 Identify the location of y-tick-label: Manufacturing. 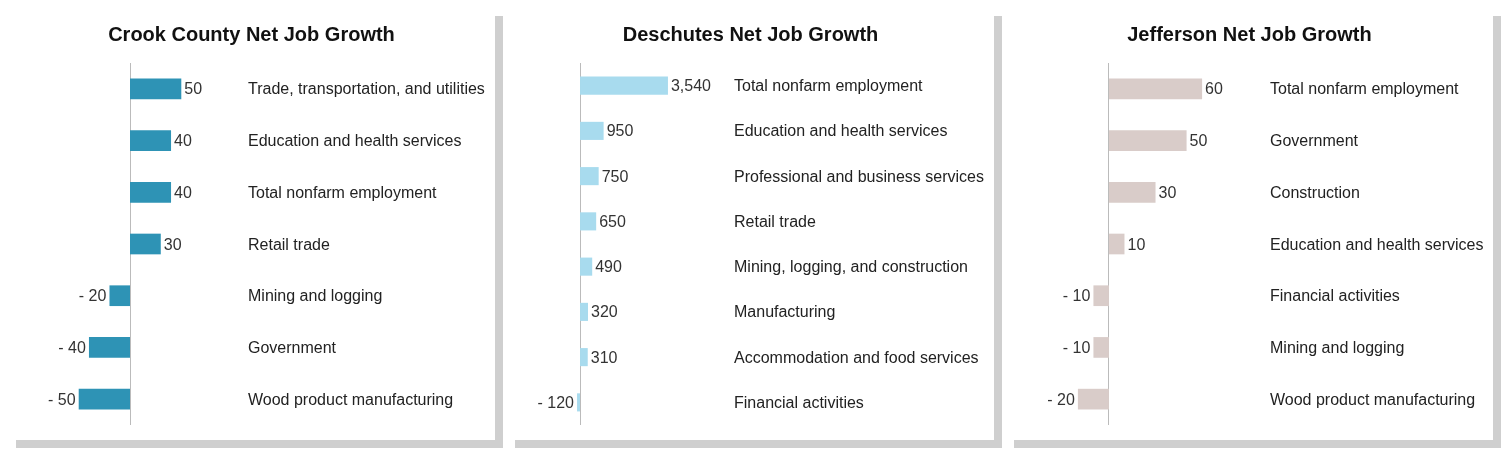
(785, 312).